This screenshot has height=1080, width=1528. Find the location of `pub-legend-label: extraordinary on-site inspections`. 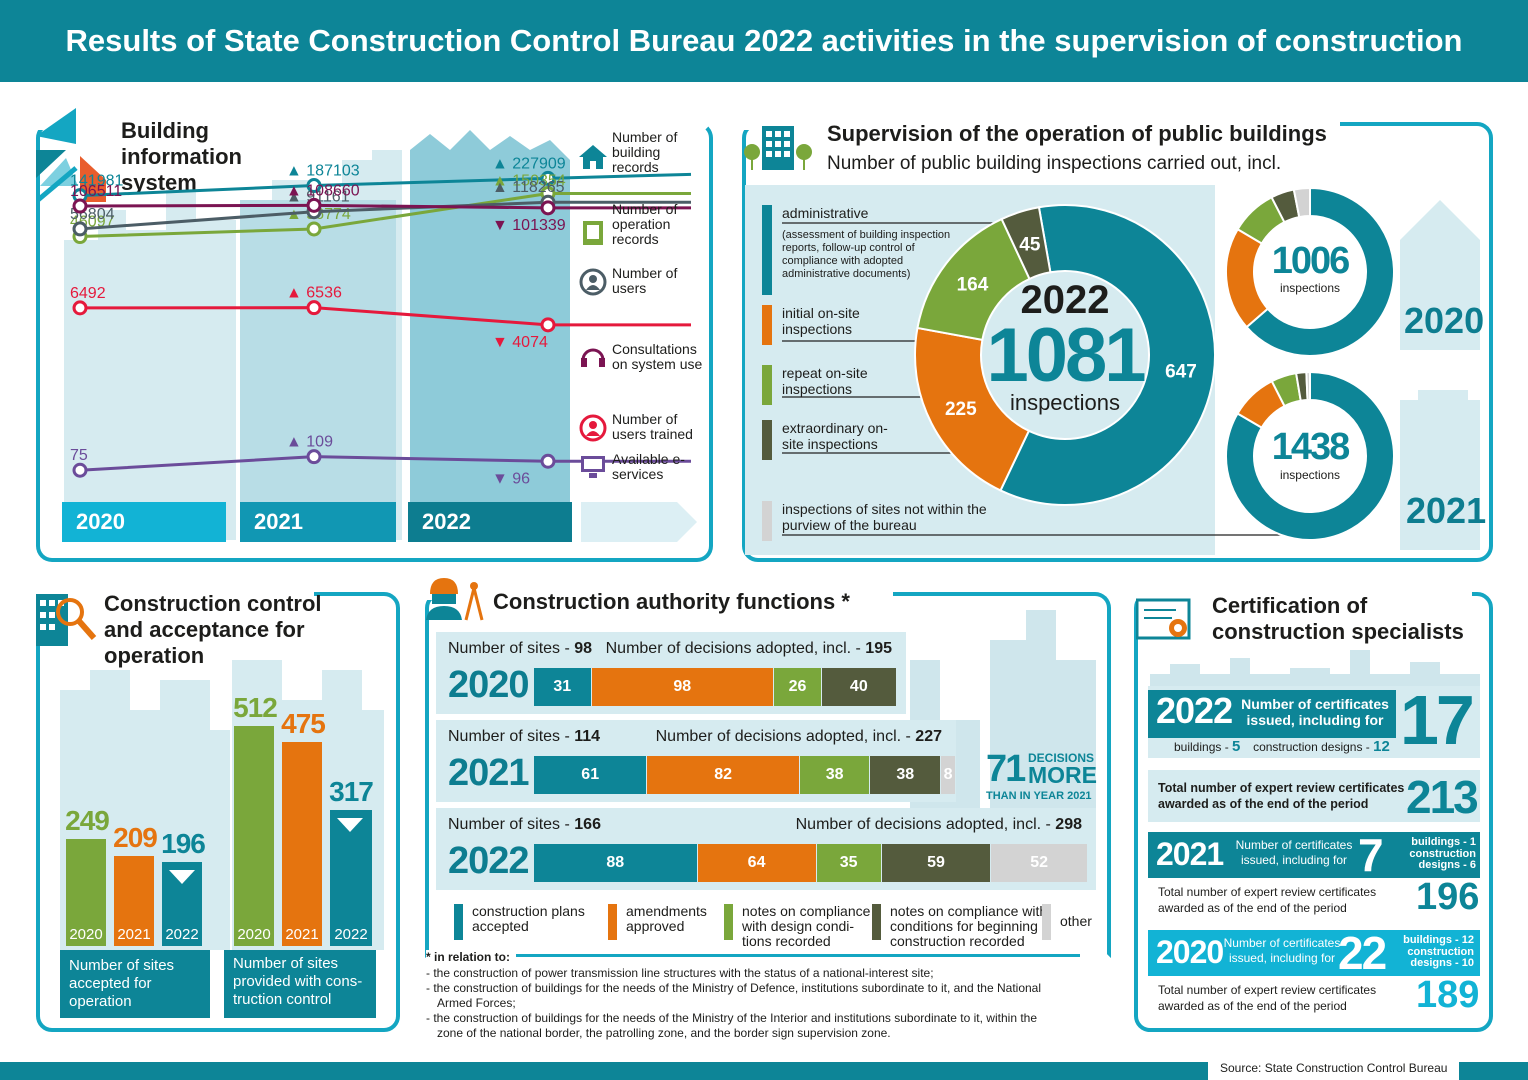

pub-legend-label: extraordinary on-site inspections is located at coordinates (835, 436).